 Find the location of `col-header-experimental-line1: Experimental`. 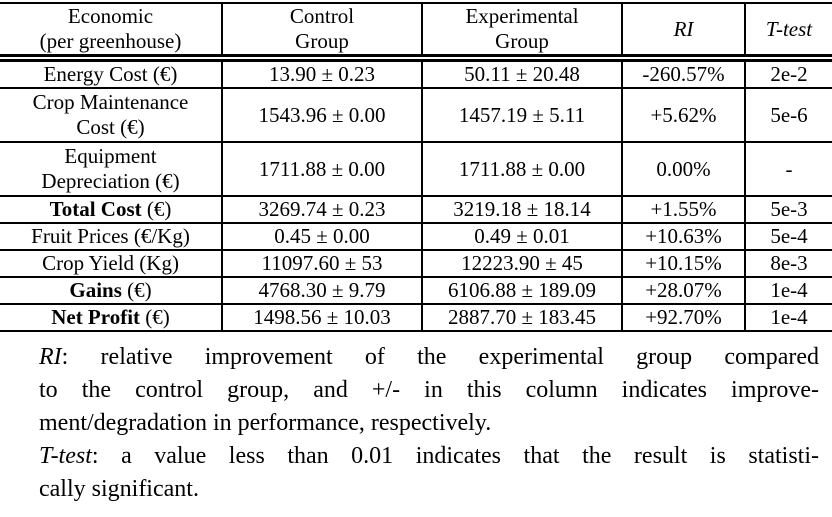

col-header-experimental-line1: Experimental is located at coordinates (522, 16).